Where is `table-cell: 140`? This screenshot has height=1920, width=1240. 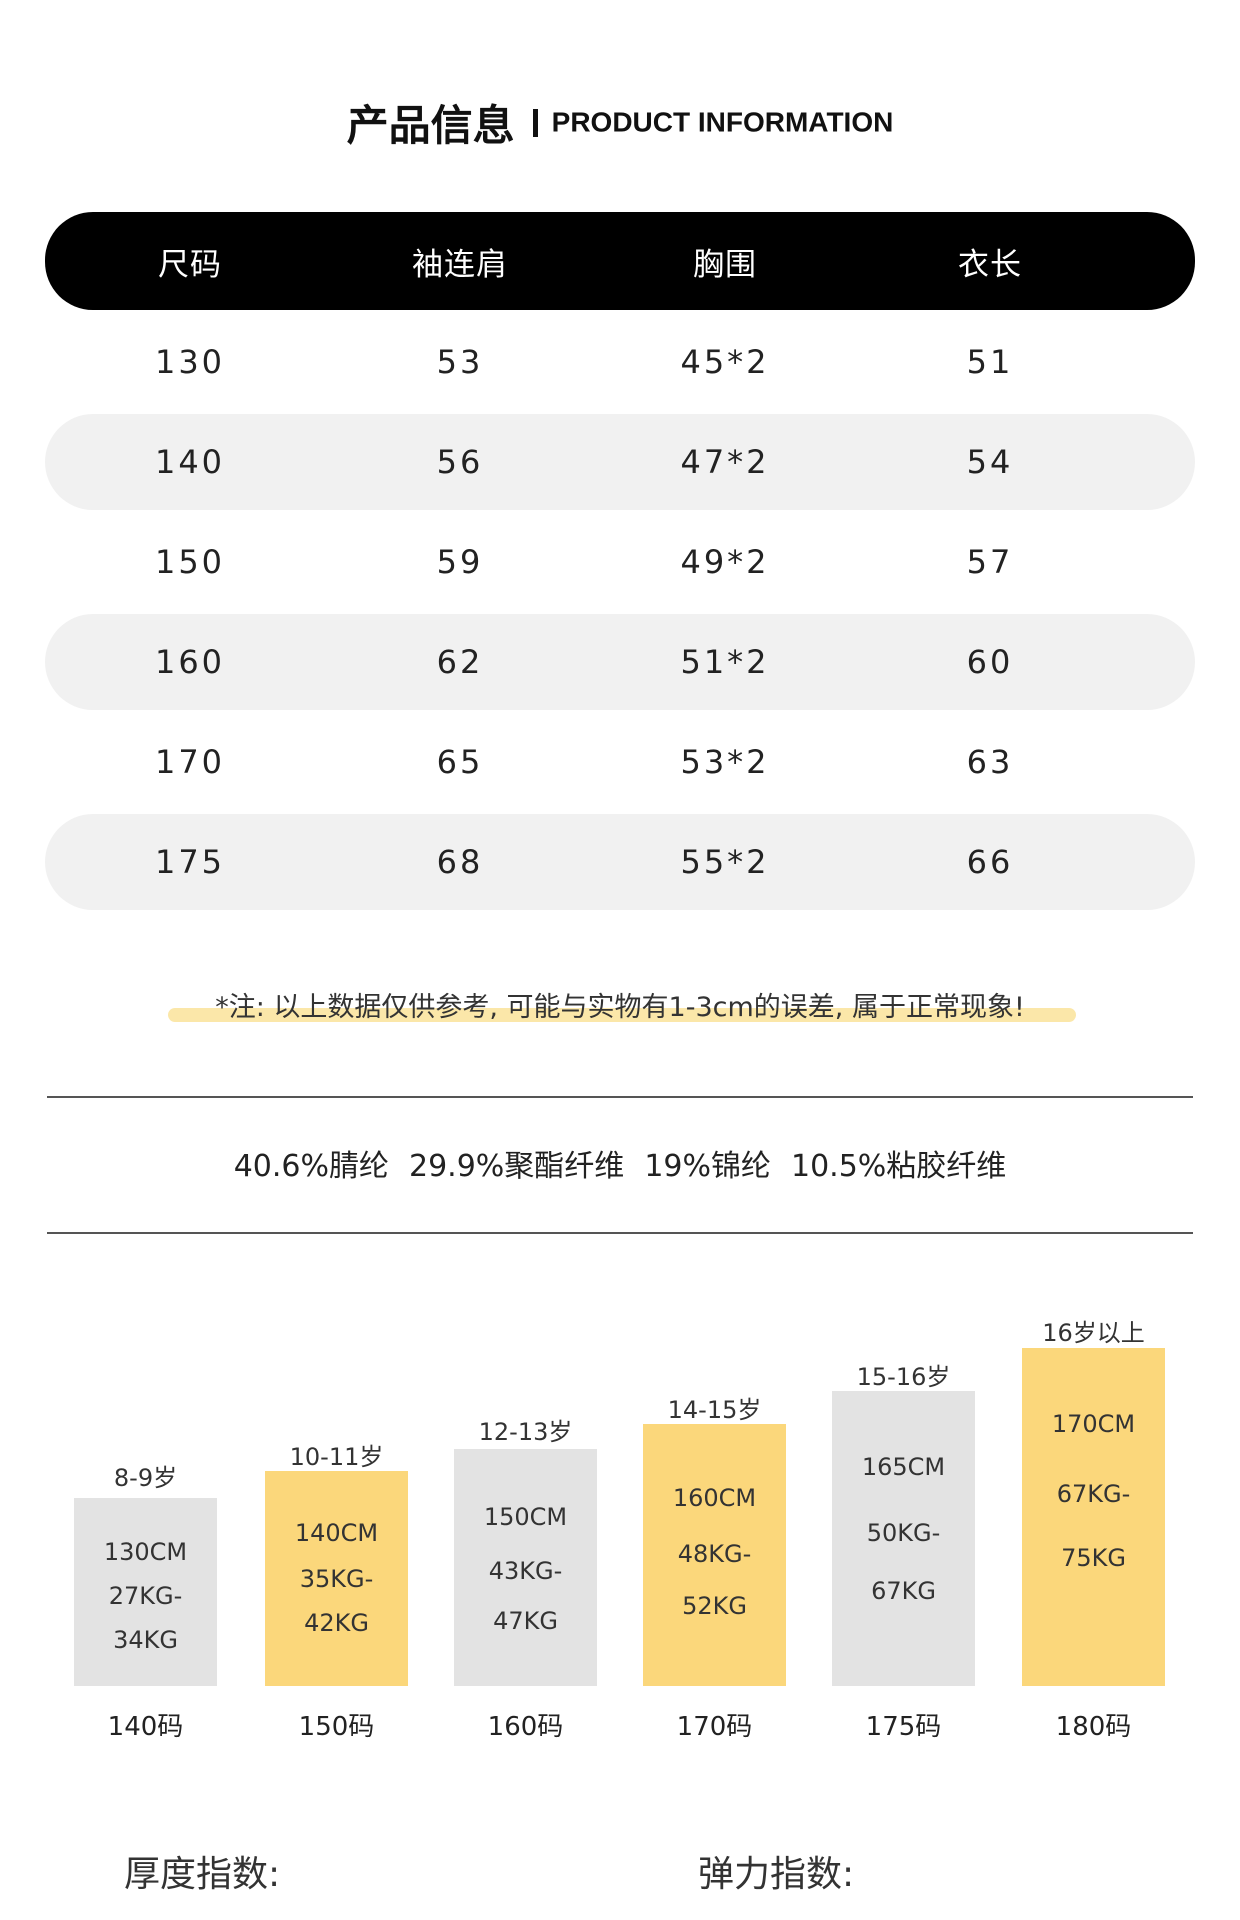
table-cell: 140 is located at coordinates (190, 462).